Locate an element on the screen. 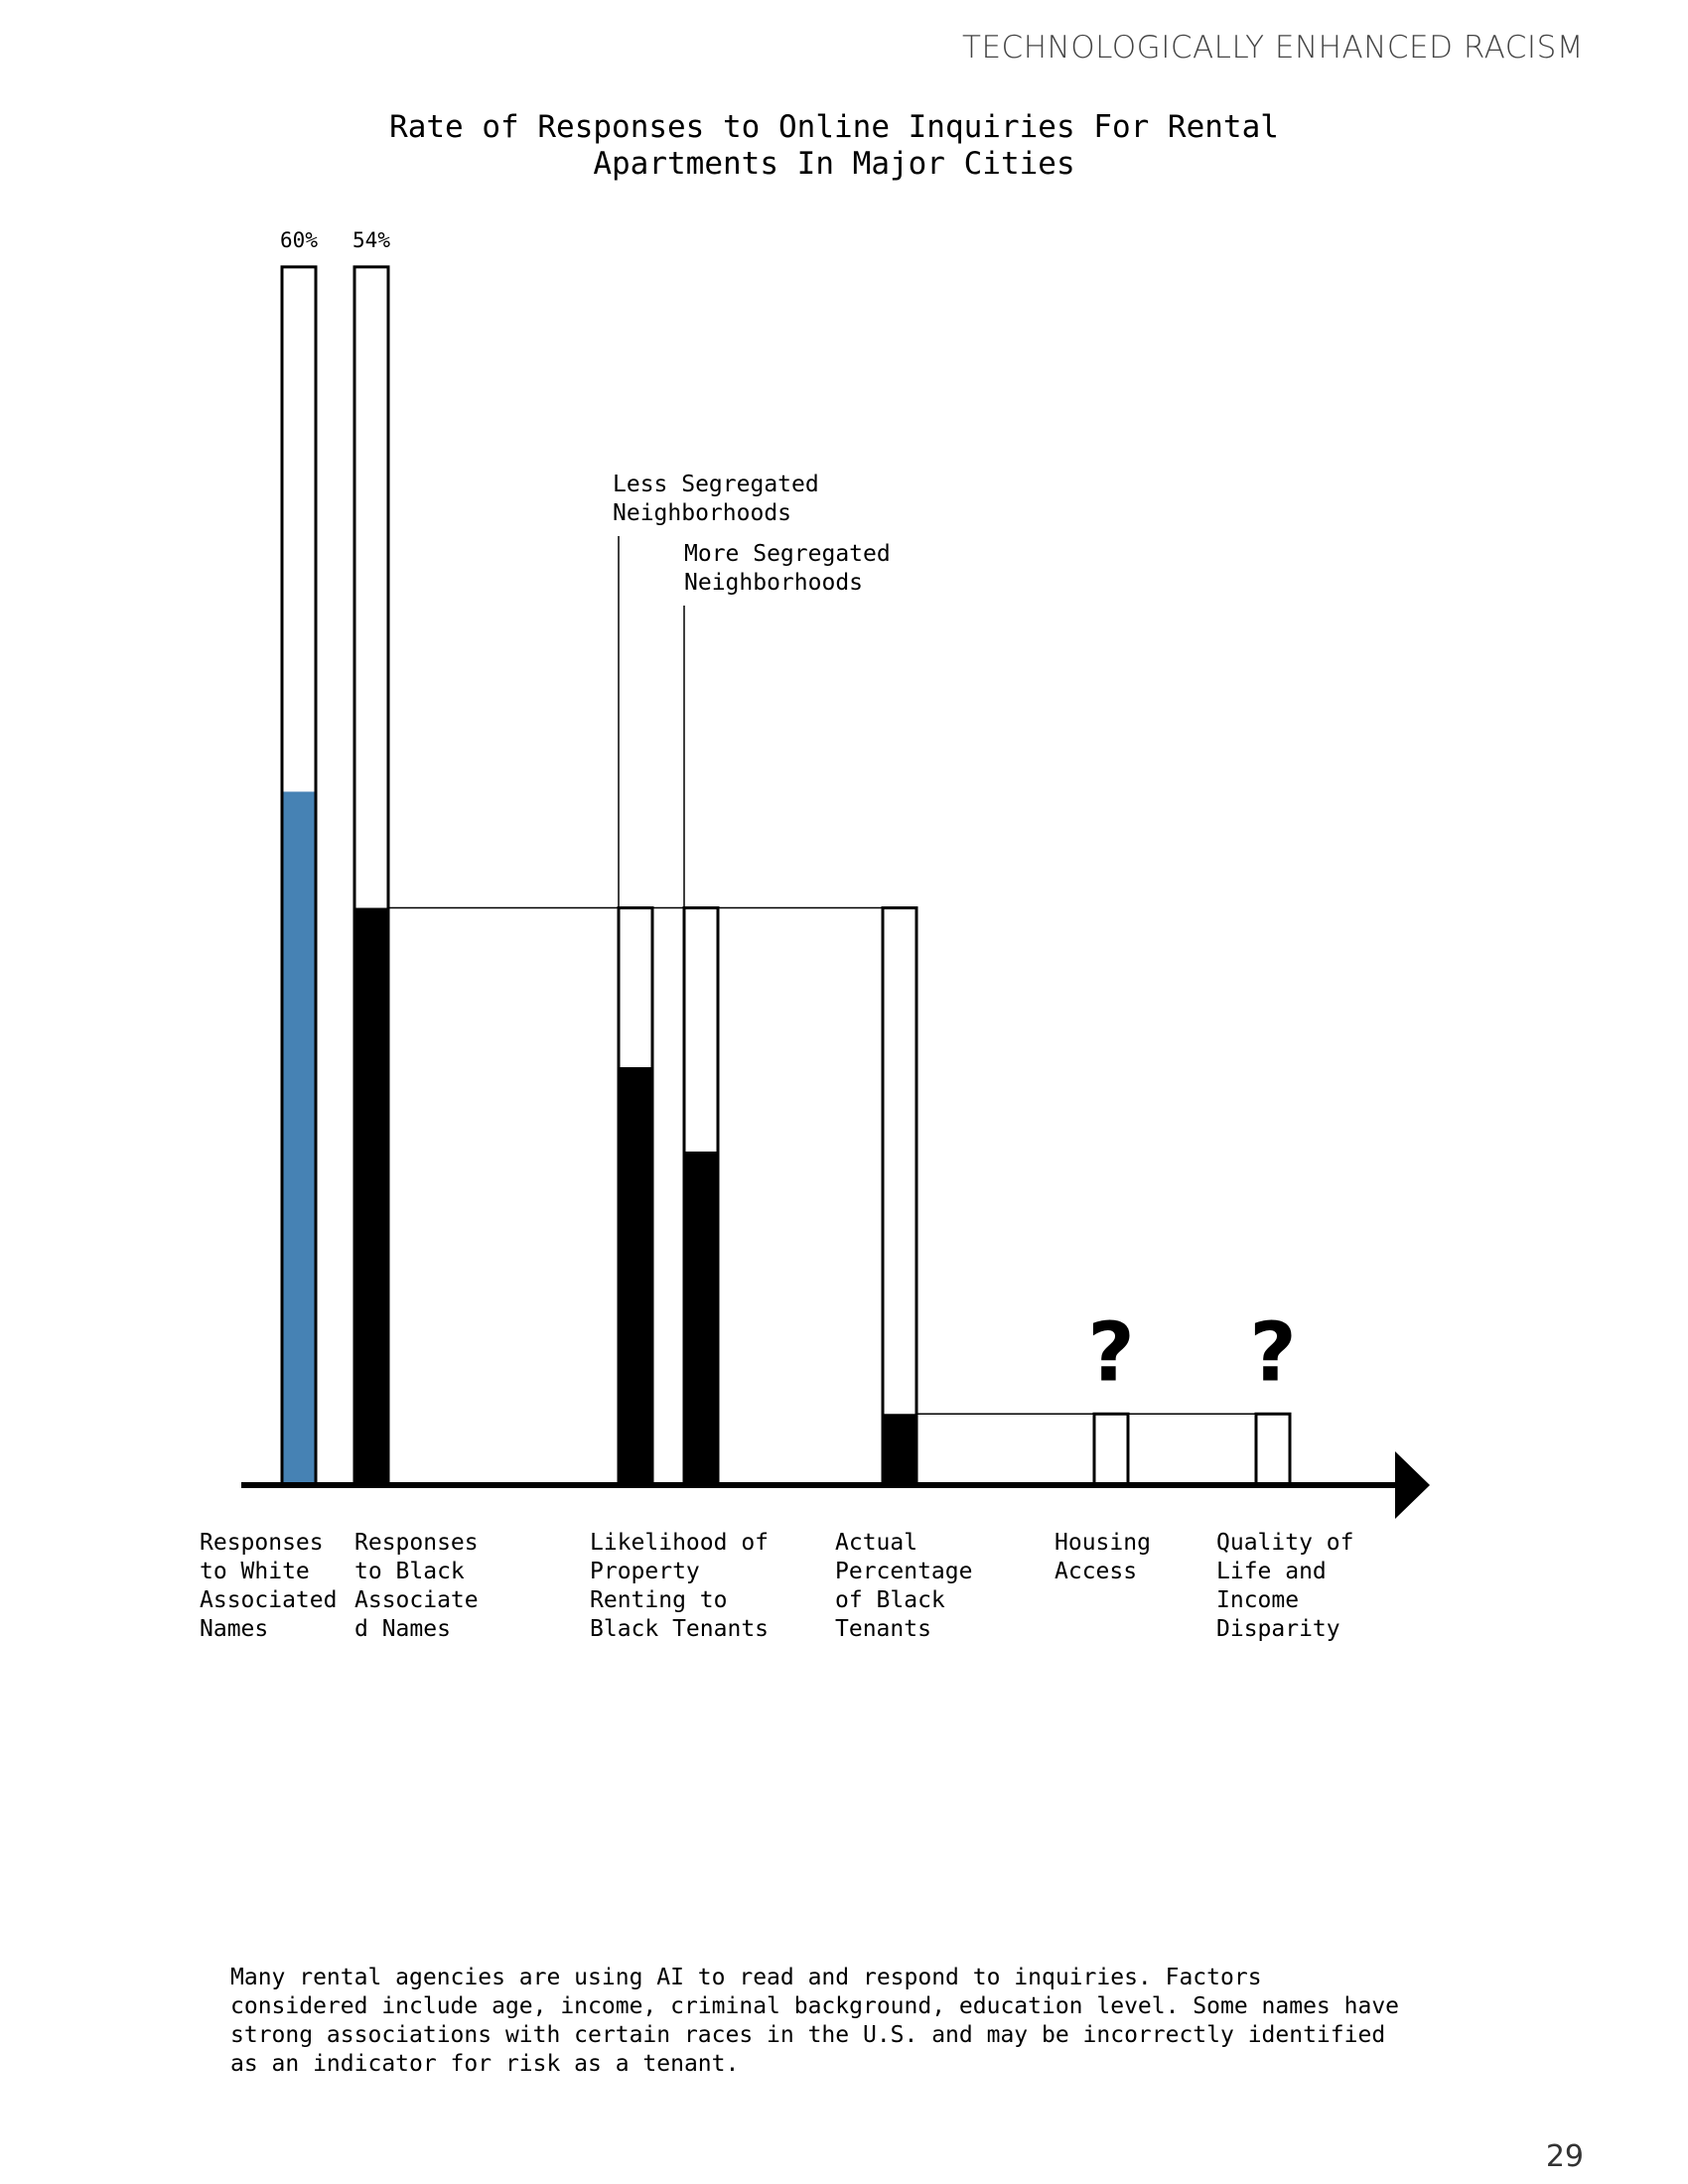 The image size is (1688, 2184). annotation-less-segregated: Less Segregated Neighborhoods is located at coordinates (716, 499).